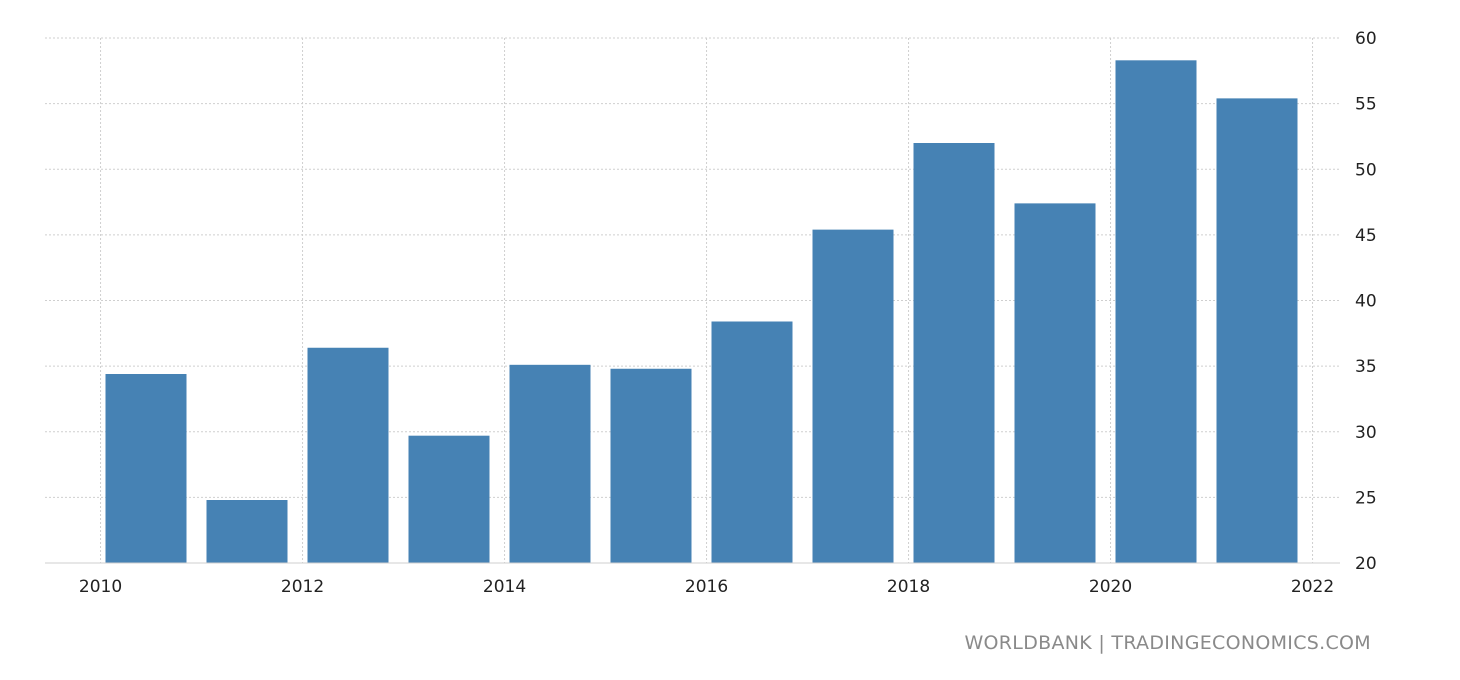 This screenshot has width=1460, height=680. I want to click on source-credit: WORLDBANK | TRADINGECONOMICS.COM, so click(1167, 643).